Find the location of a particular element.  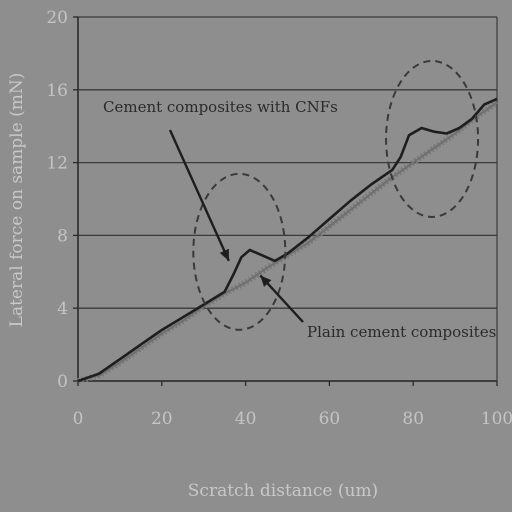

annotation-cnf: Cement composites with CNFs is located at coordinates (220, 107).